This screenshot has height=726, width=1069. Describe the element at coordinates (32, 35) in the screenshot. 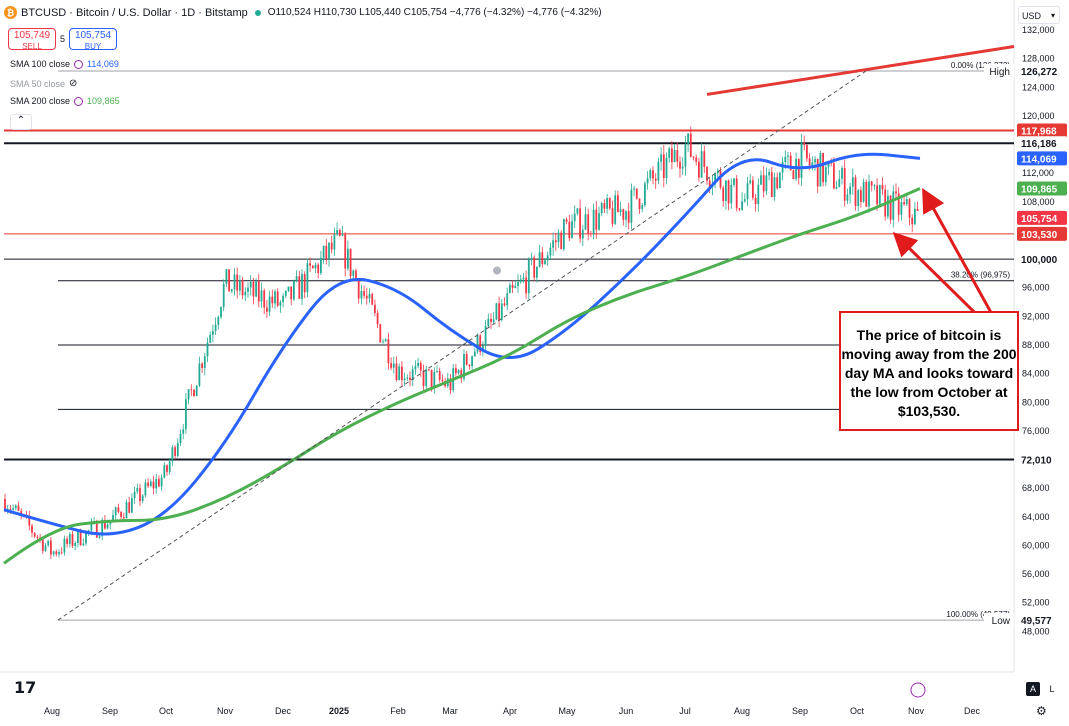

I see `sell-price: 105,749` at that location.